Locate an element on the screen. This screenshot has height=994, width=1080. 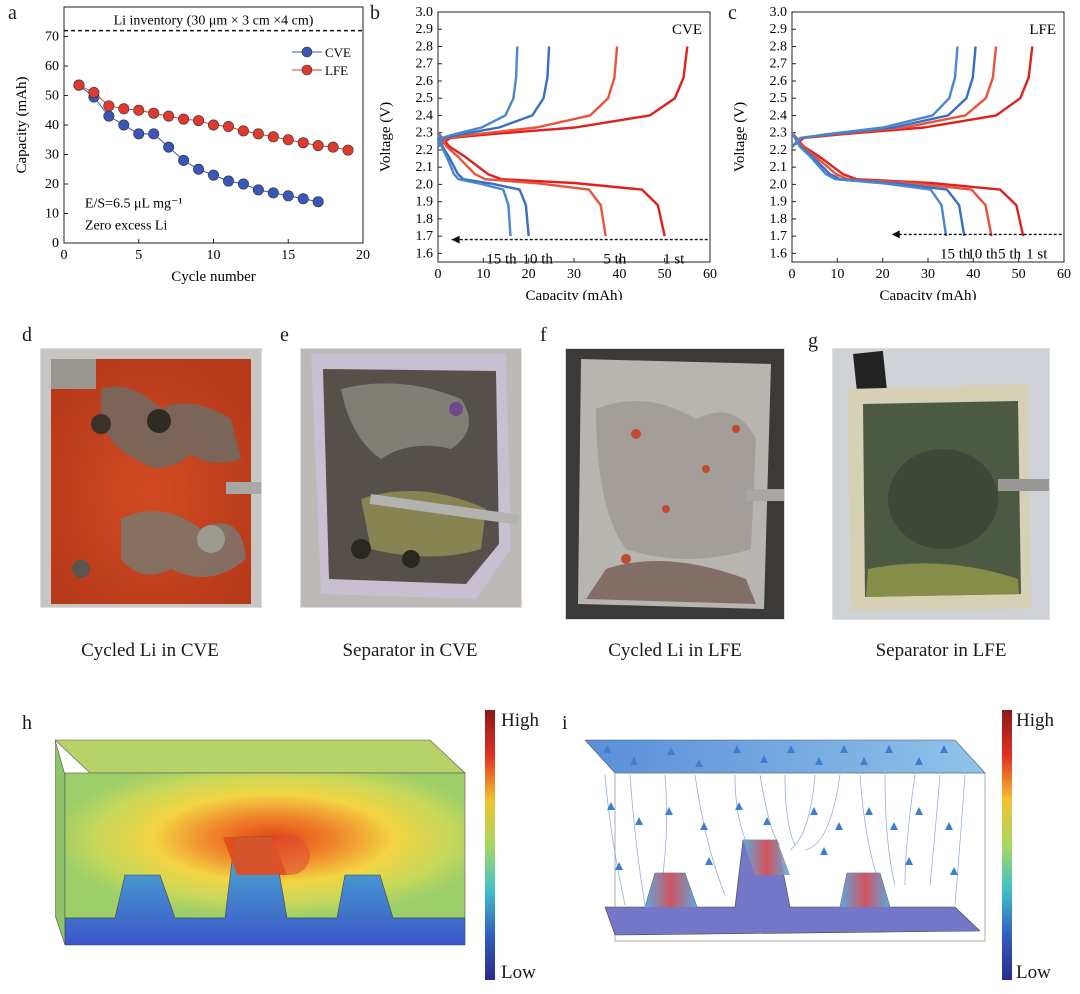
panel-label-c: c is located at coordinates (732, 13).